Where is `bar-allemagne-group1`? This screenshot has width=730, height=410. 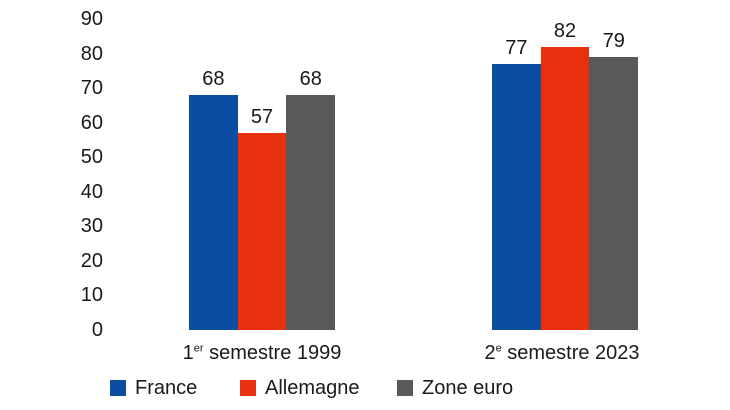 bar-allemagne-group1 is located at coordinates (262, 231).